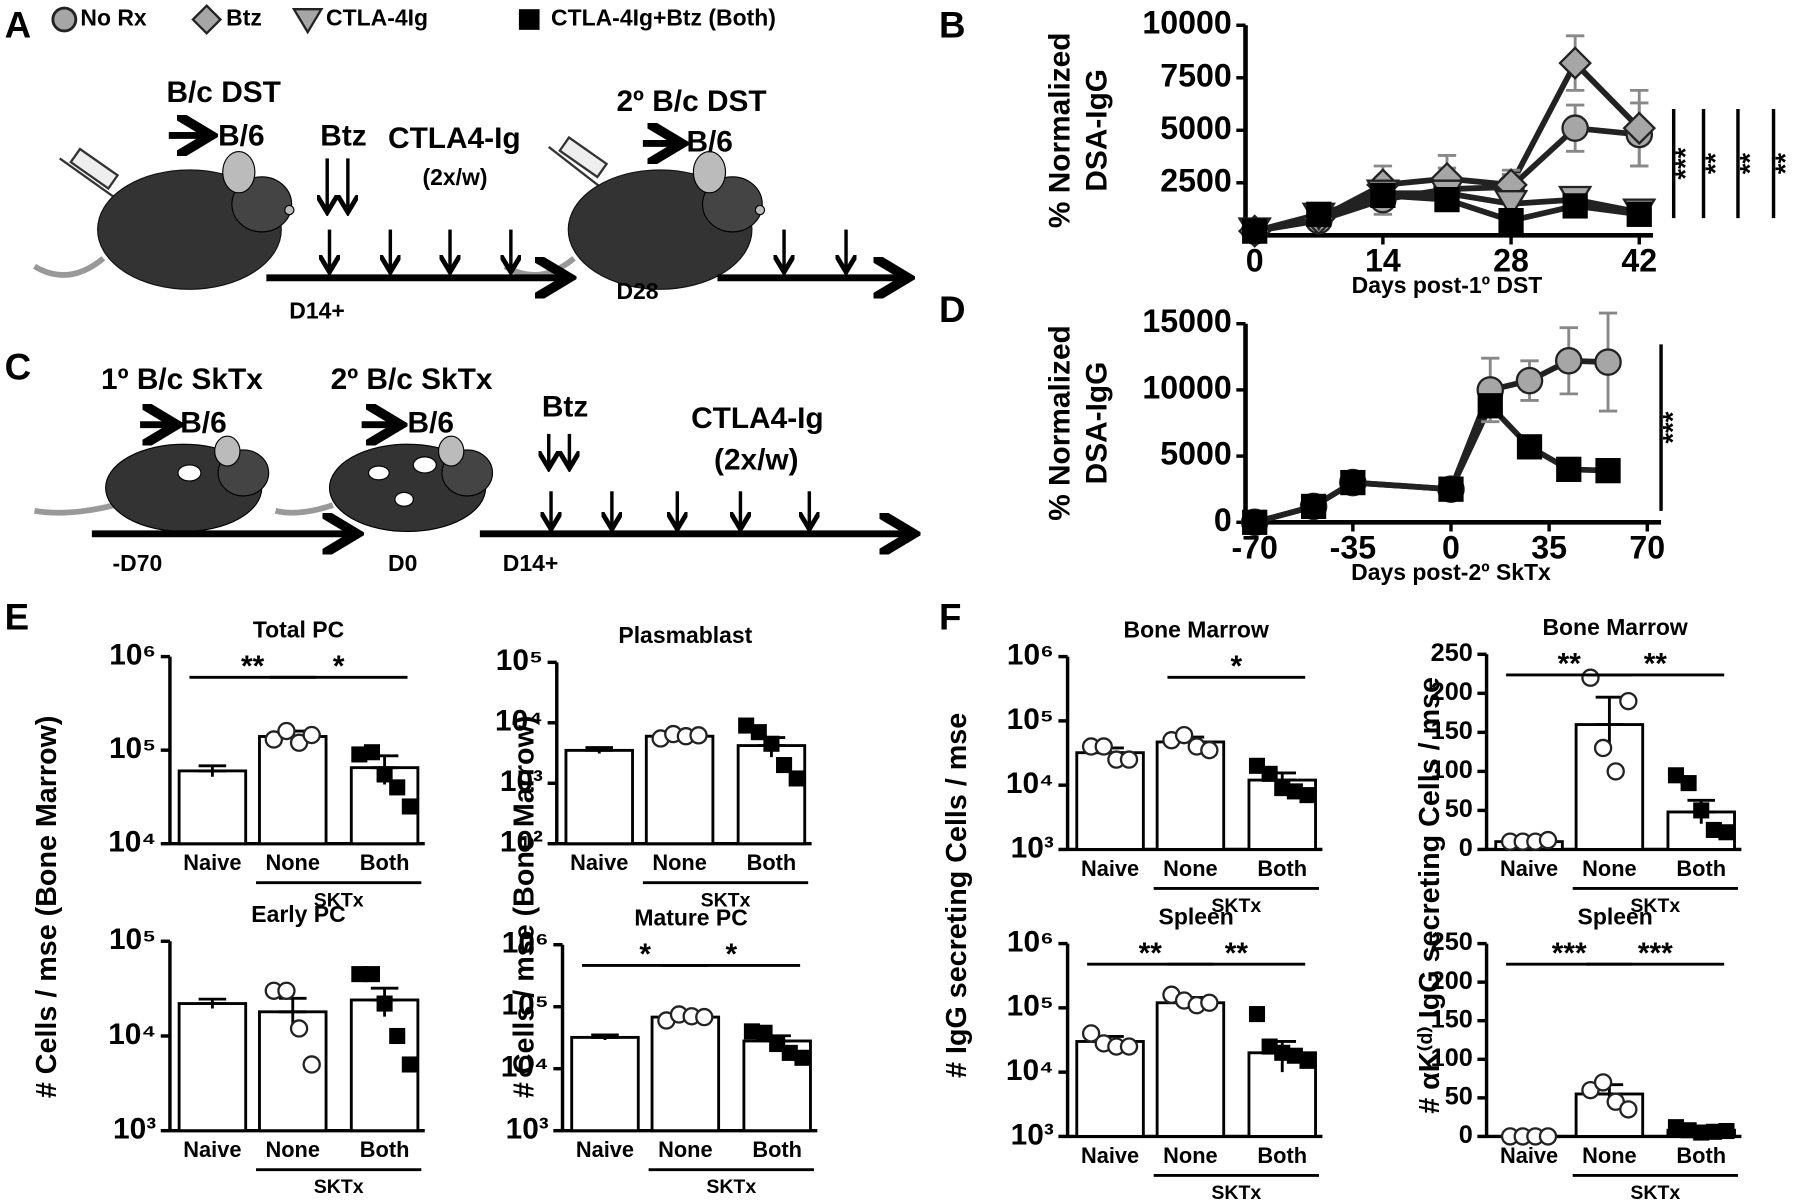  I want to click on panel-label: E, so click(17, 617).